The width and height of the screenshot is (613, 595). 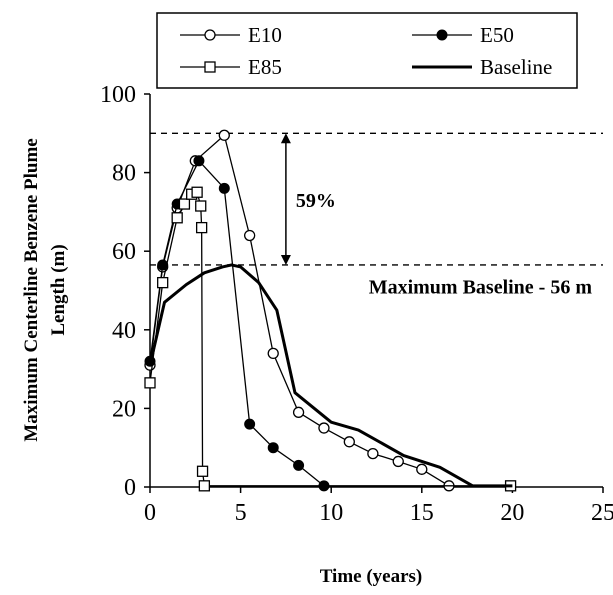 What do you see at coordinates (231, 35) in the screenshot?
I see `legend-item: E10` at bounding box center [231, 35].